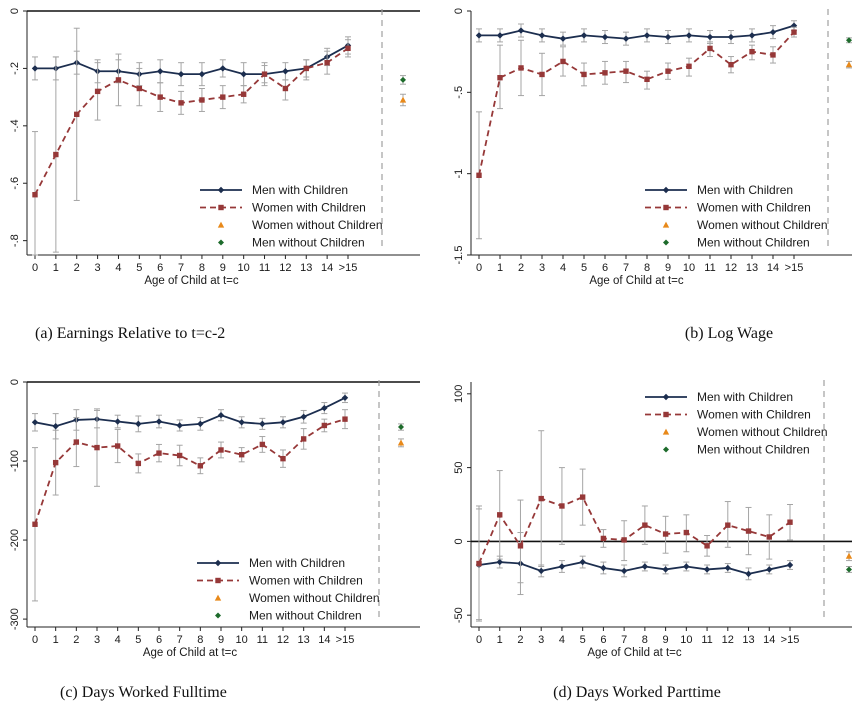 The height and width of the screenshot is (713, 852). What do you see at coordinates (637, 32) in the screenshot?
I see `series-line` at bounding box center [637, 32].